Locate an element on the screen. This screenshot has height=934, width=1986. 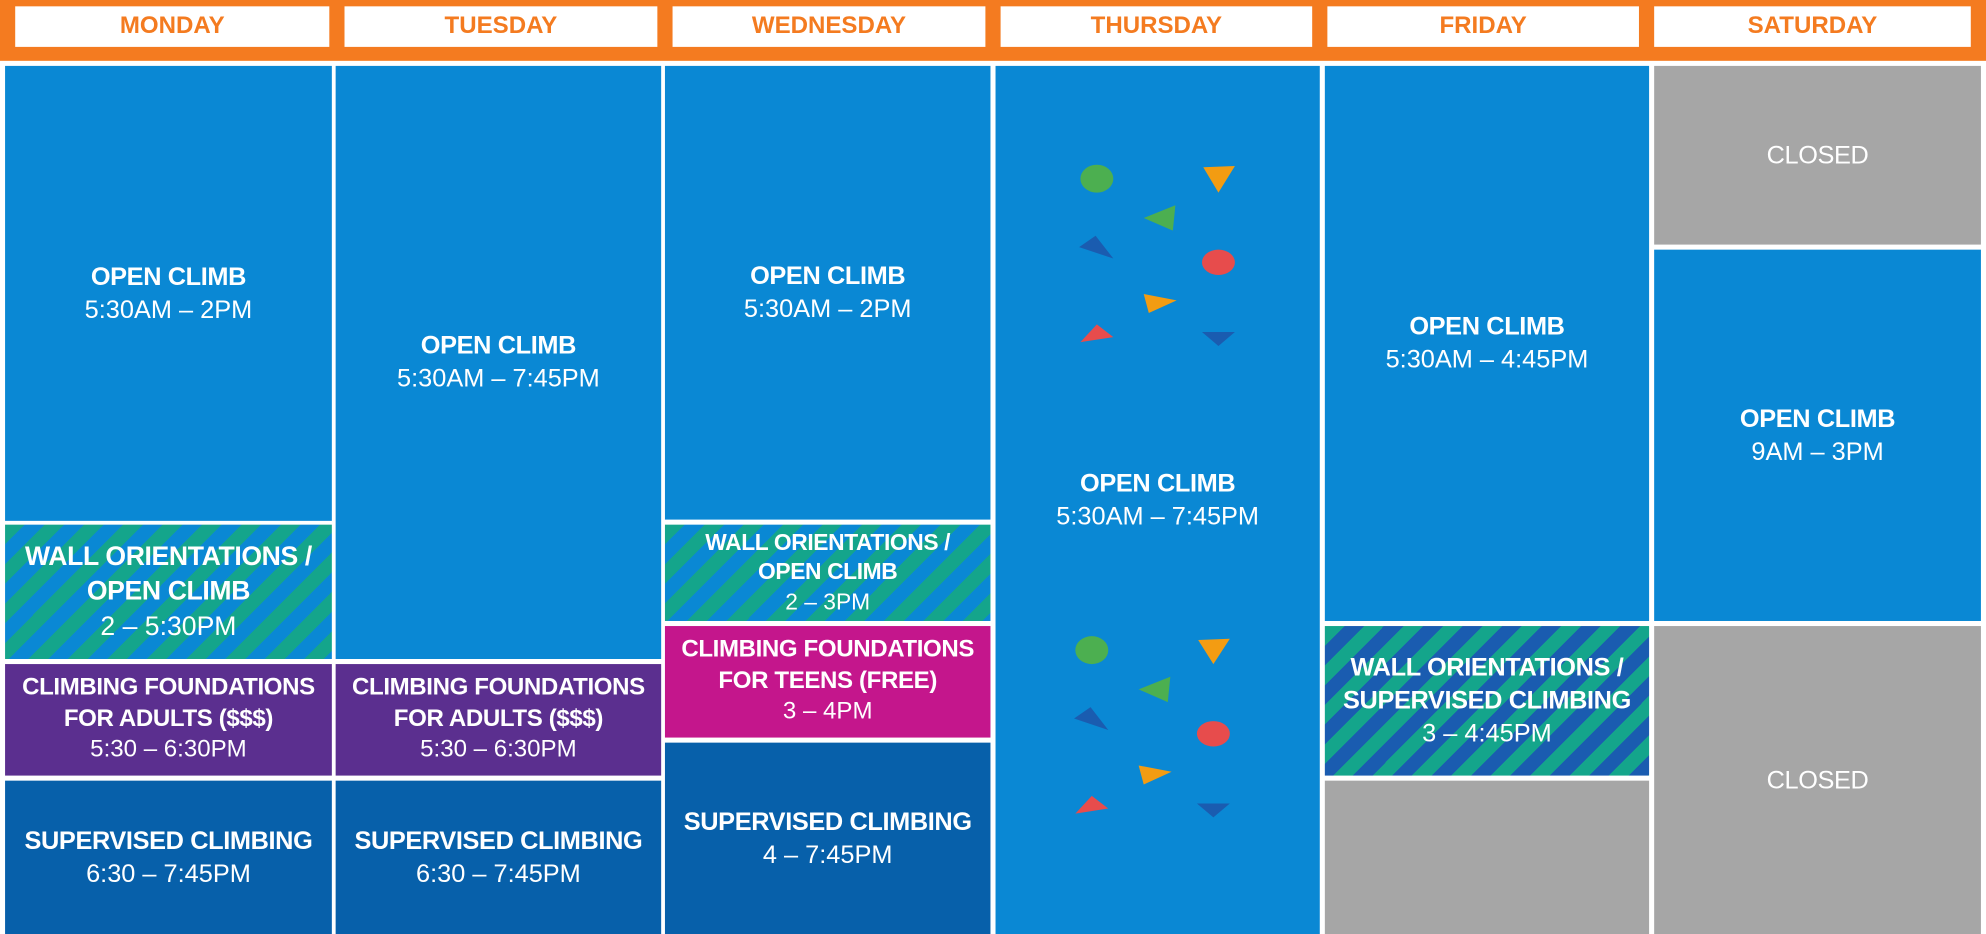
day-header: SATURDAY is located at coordinates (1812, 26).